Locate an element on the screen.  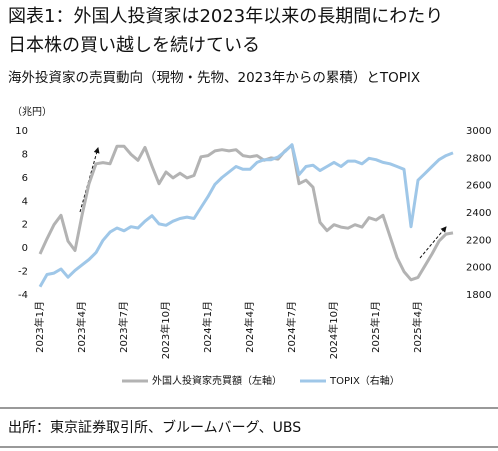
y2-tick-label: 2600 is located at coordinates (478, 186).